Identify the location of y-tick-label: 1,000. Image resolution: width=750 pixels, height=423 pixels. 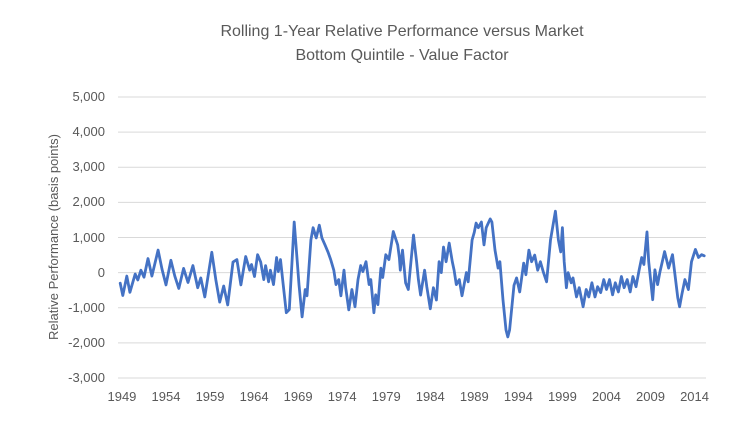
(88, 237).